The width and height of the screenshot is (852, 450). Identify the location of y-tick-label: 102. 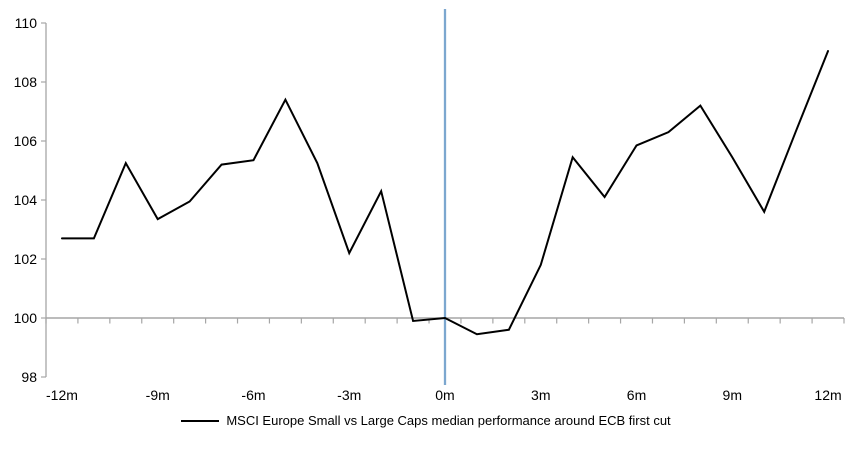
(26, 259).